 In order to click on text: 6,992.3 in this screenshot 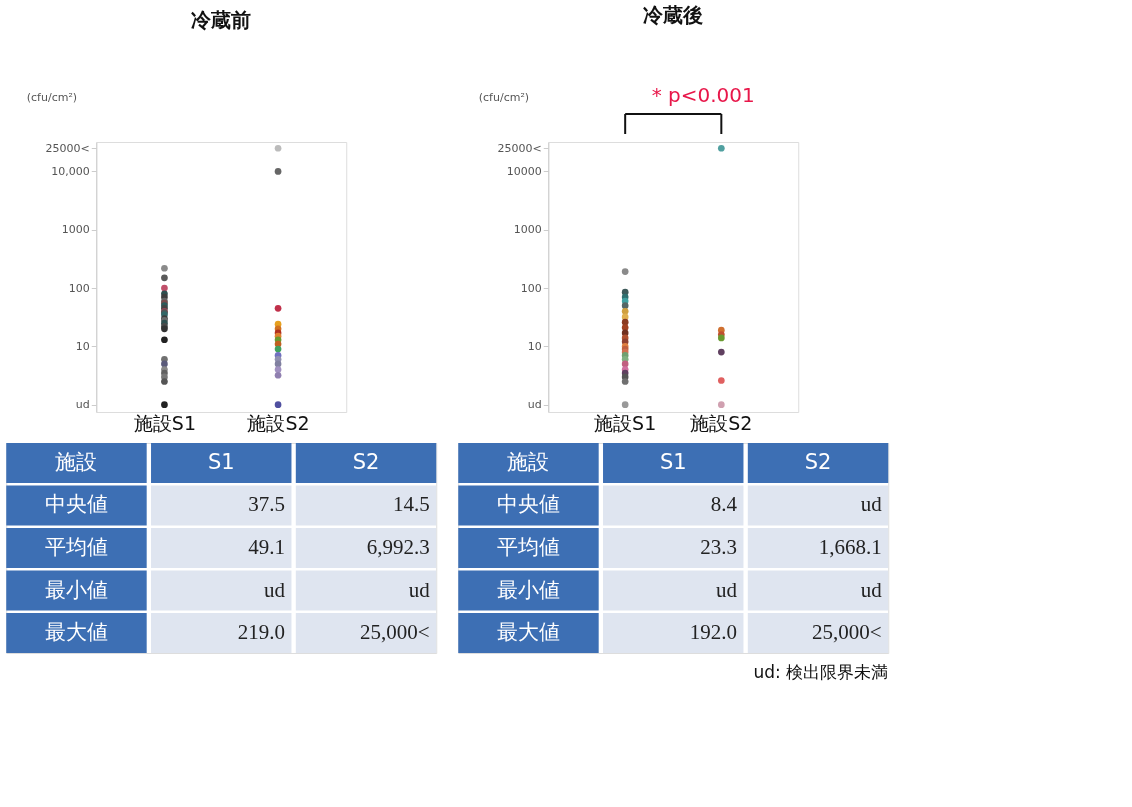, I will do `click(398, 547)`.